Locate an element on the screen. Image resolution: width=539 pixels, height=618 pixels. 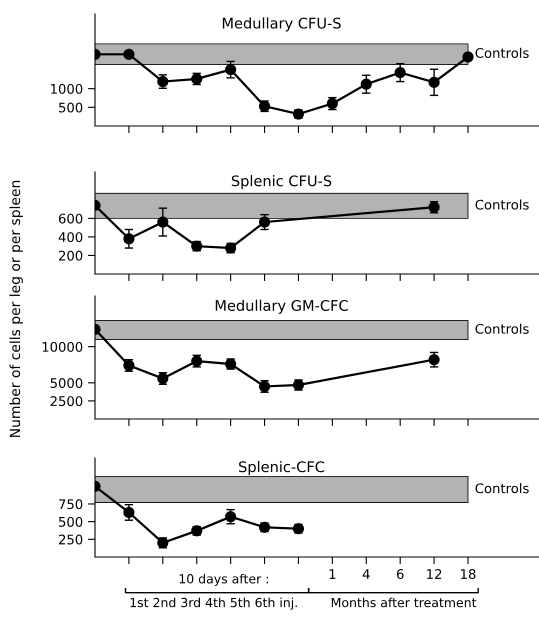
x-tick-label: 12 is located at coordinates (434, 574).